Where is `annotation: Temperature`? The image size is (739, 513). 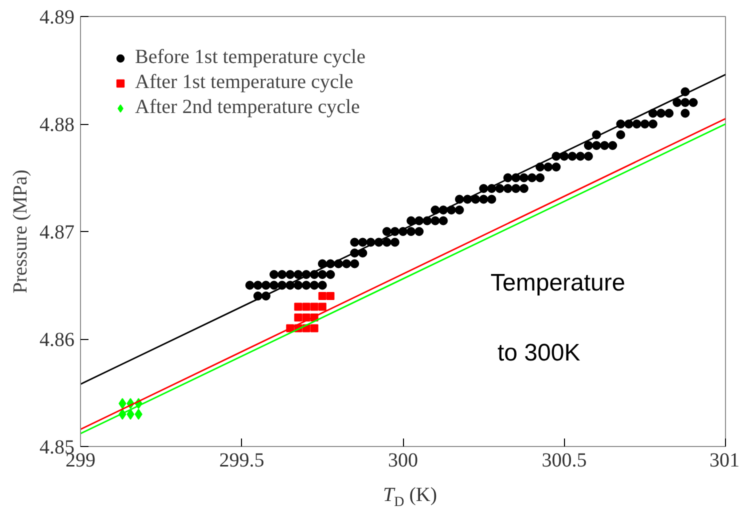 annotation: Temperature is located at coordinates (558, 283).